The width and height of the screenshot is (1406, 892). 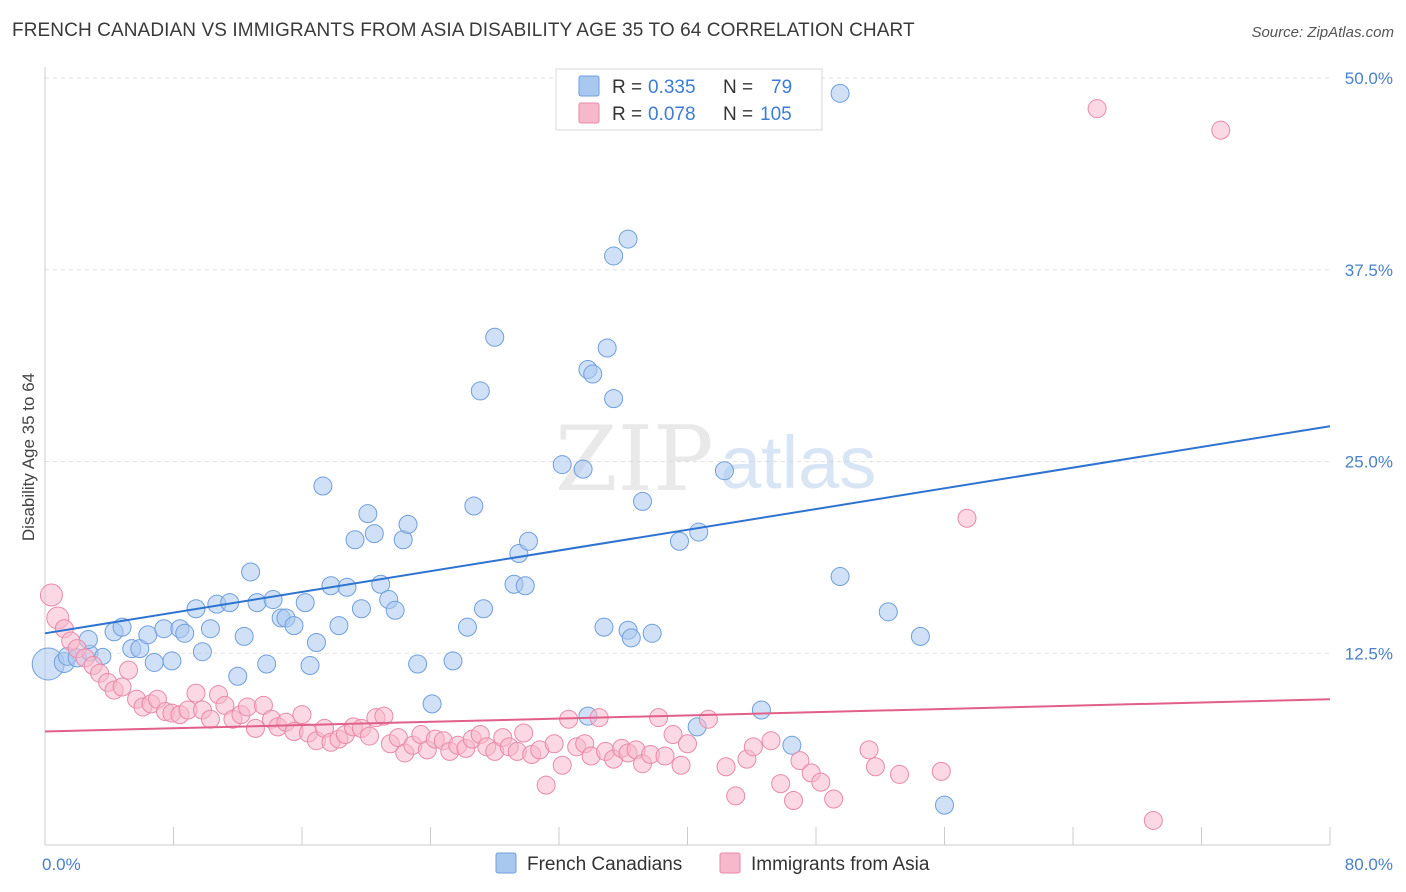 What do you see at coordinates (28, 457) in the screenshot?
I see `y-axis-label: Disability Age 35 to 64` at bounding box center [28, 457].